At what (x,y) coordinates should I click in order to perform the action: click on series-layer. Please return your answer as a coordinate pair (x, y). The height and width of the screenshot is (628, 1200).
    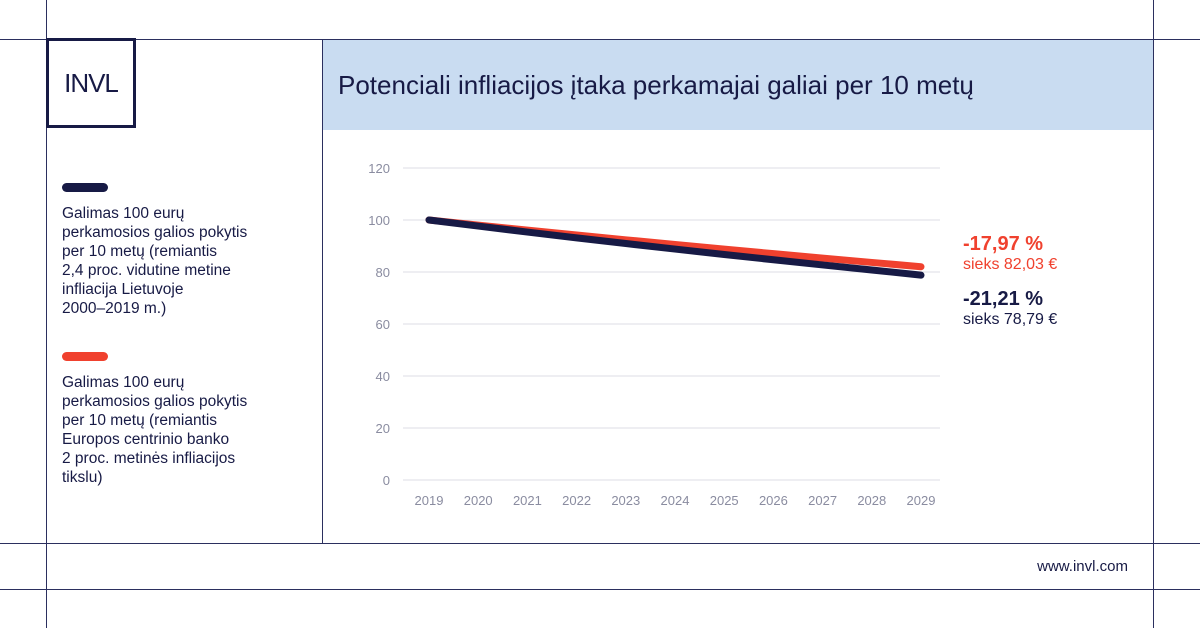
    Looking at the image, I should click on (675, 247).